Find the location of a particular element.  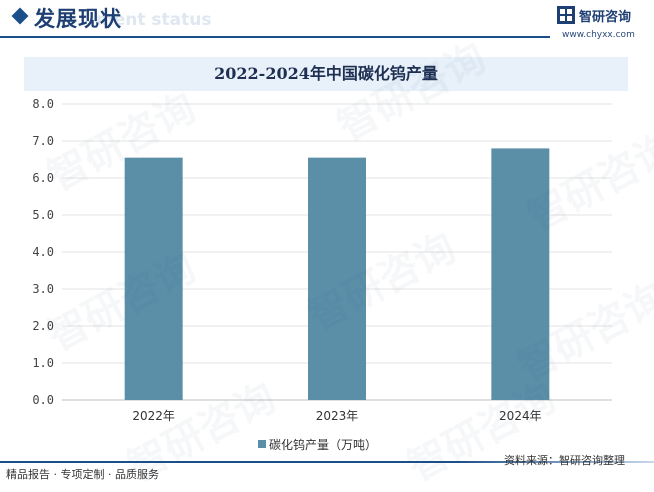

y-tick-label: 7.0 is located at coordinates (43, 141).